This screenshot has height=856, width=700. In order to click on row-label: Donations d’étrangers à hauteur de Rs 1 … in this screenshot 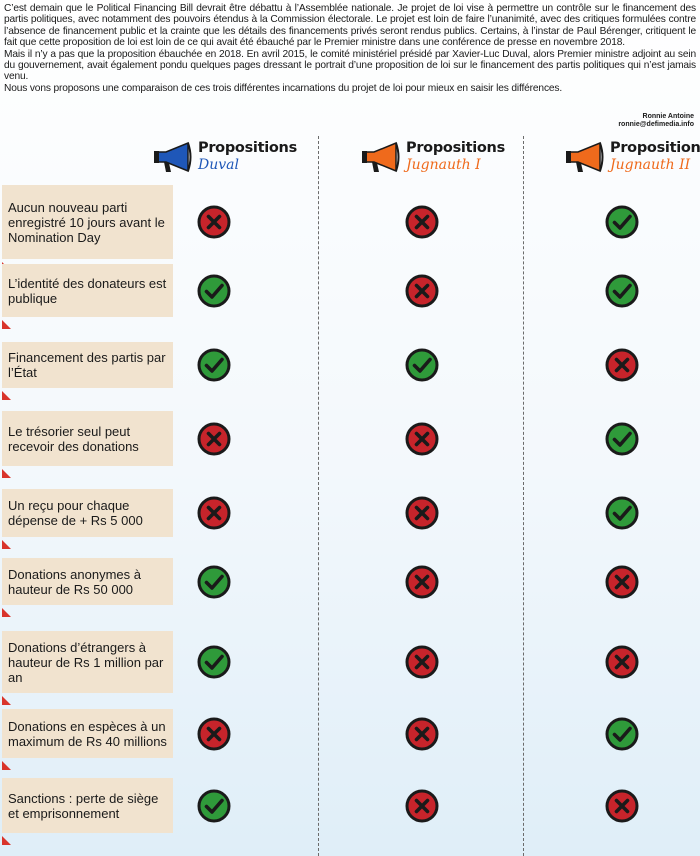, I will do `click(87, 662)`.